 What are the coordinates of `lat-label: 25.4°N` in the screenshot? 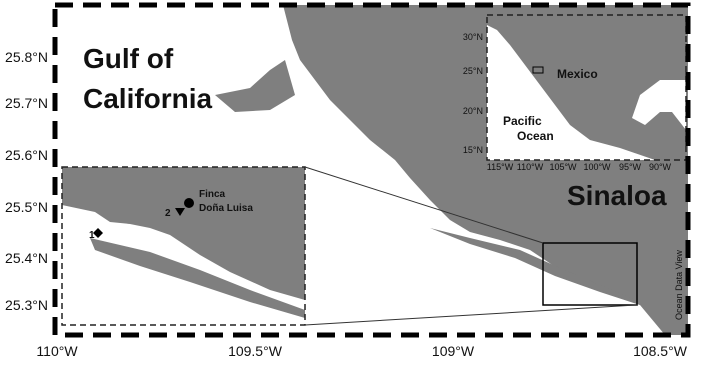 It's located at (26, 258).